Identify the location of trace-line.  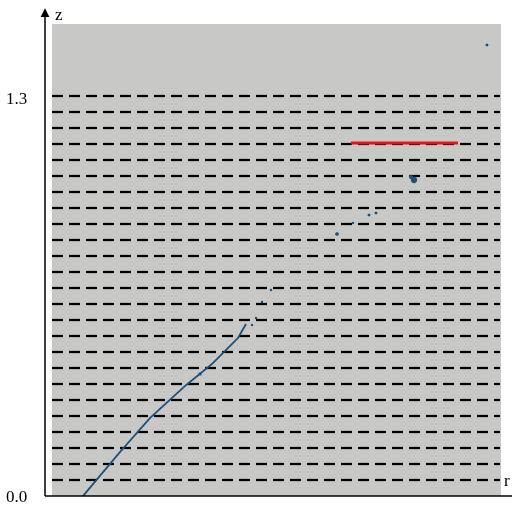
(164, 410).